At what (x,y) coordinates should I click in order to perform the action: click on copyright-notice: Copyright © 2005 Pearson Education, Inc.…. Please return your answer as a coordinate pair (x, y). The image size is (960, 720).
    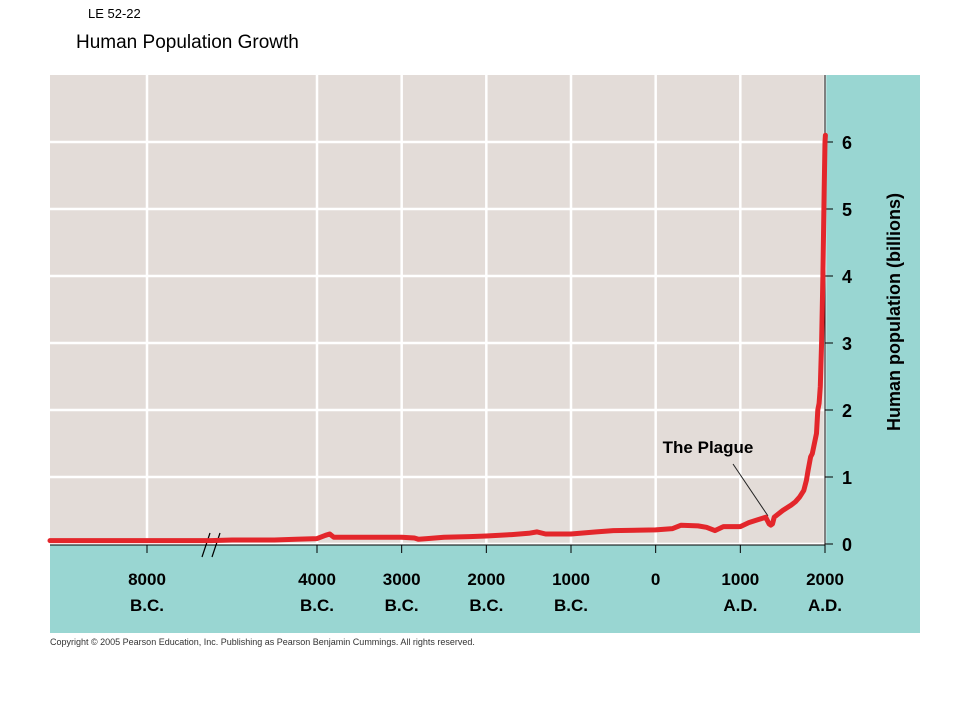
    Looking at the image, I should click on (262, 642).